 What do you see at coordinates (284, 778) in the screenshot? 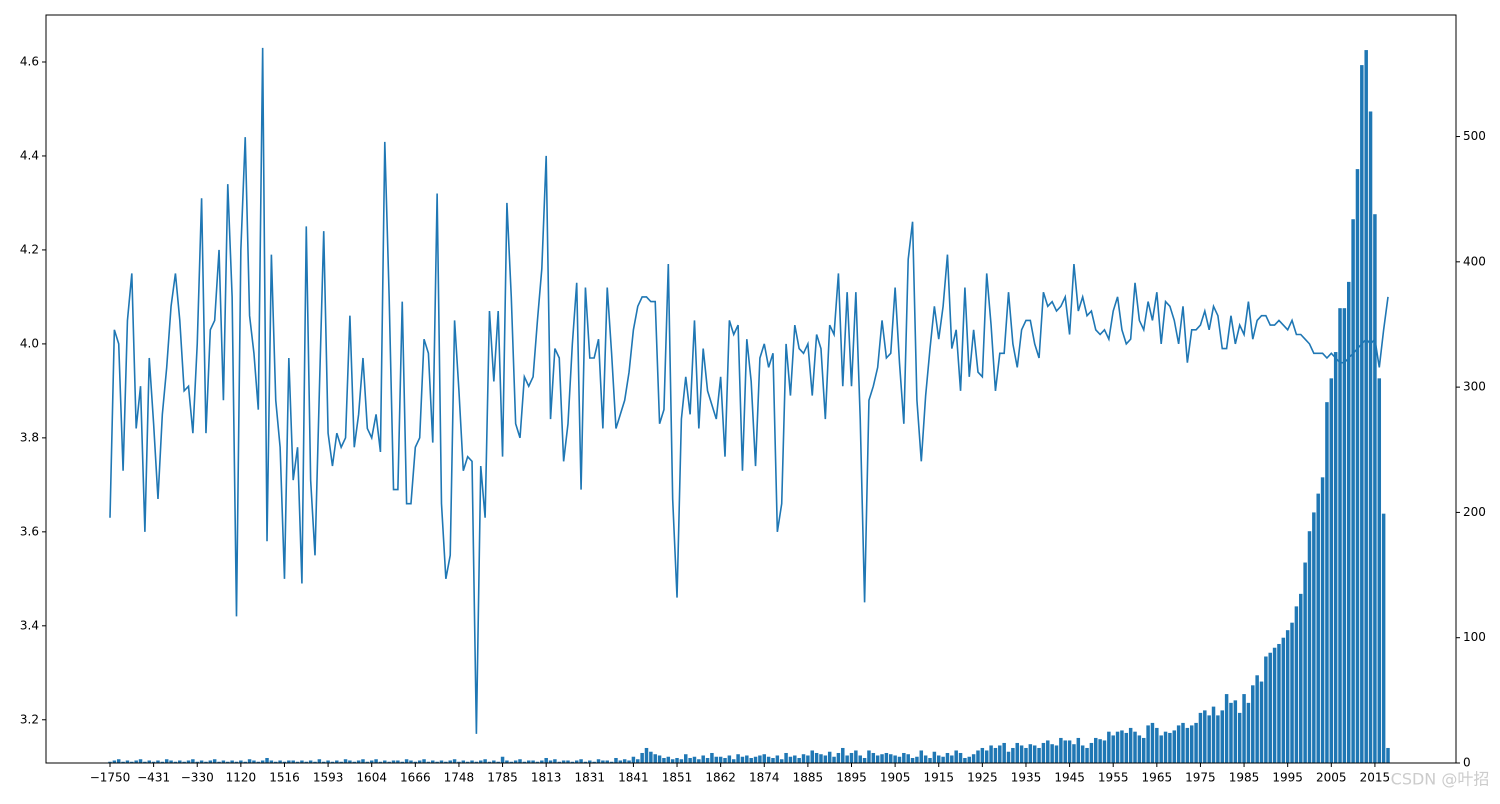
I see `x-tick-label: 1516` at bounding box center [284, 778].